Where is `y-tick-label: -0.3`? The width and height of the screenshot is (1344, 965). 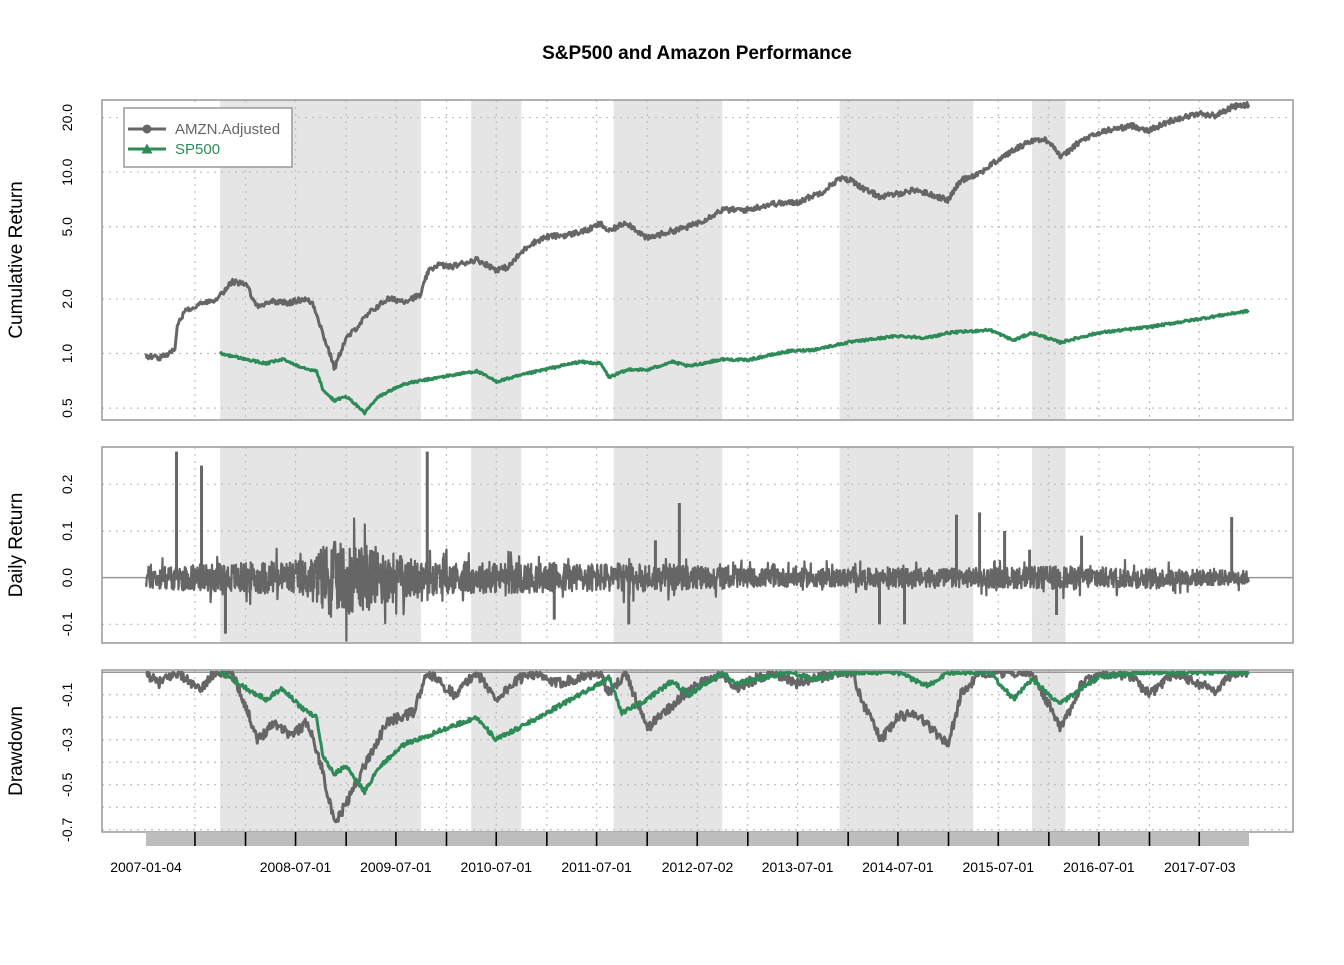
y-tick-label: -0.3 is located at coordinates (67, 739).